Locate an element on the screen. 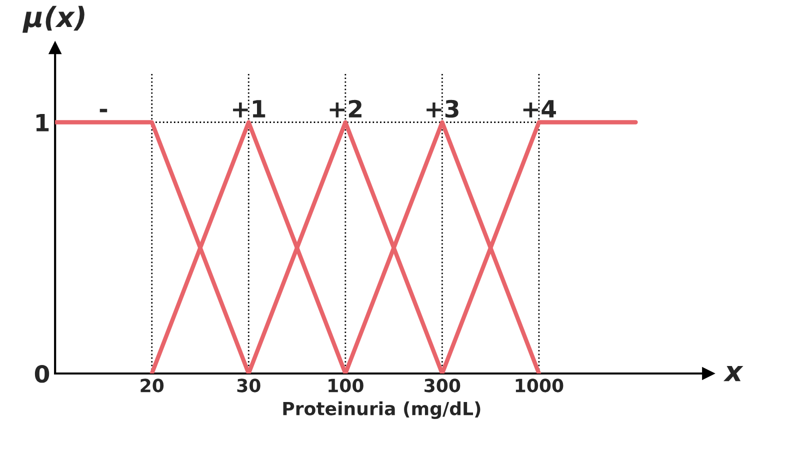 Image resolution: width=787 pixels, height=450 pixels. y-tick-label: 0 is located at coordinates (42, 373).